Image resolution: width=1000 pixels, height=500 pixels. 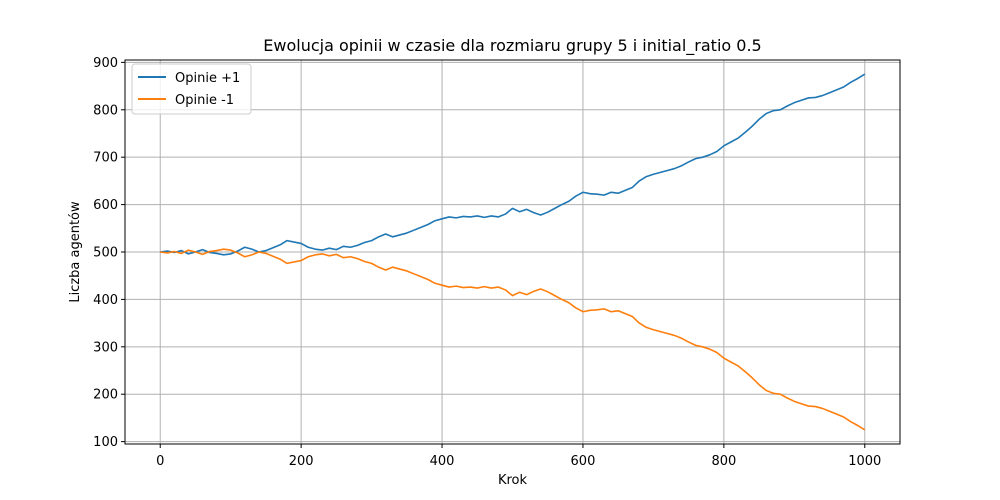 What do you see at coordinates (723, 461) in the screenshot?
I see `x-tick-label: 800` at bounding box center [723, 461].